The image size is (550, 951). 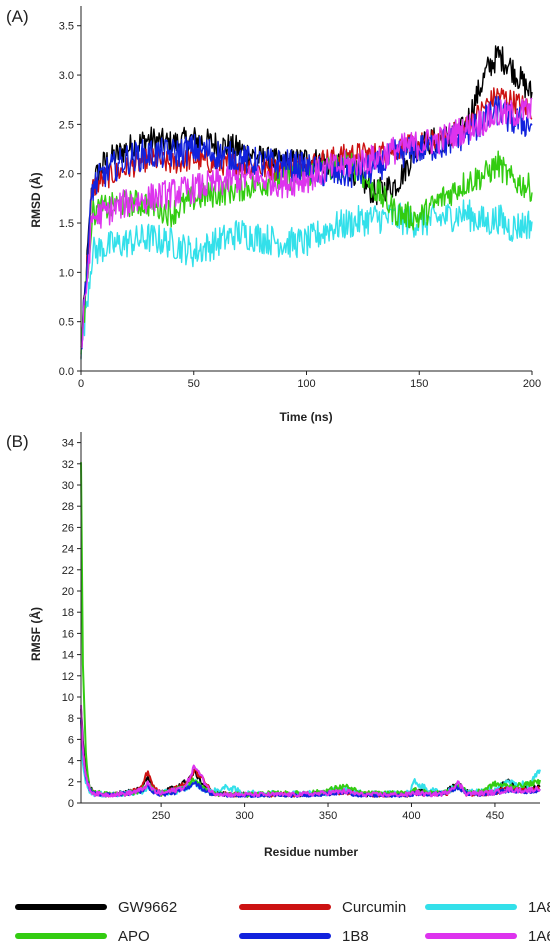 I want to click on rmsf-x-tick-label: 300, so click(x=244, y=816).